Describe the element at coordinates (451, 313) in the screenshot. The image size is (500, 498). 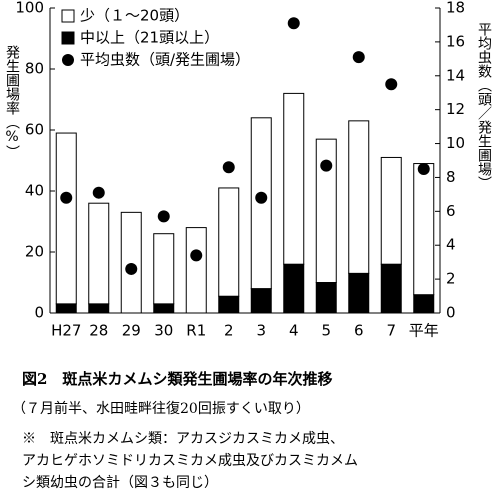
I see `y2-tick-label: 0` at that location.